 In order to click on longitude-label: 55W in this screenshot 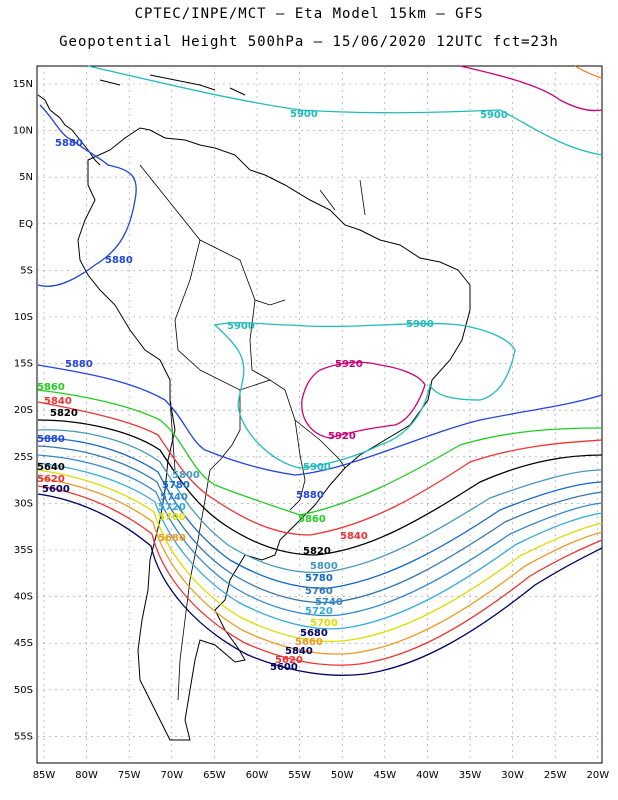, I will do `click(299, 775)`.